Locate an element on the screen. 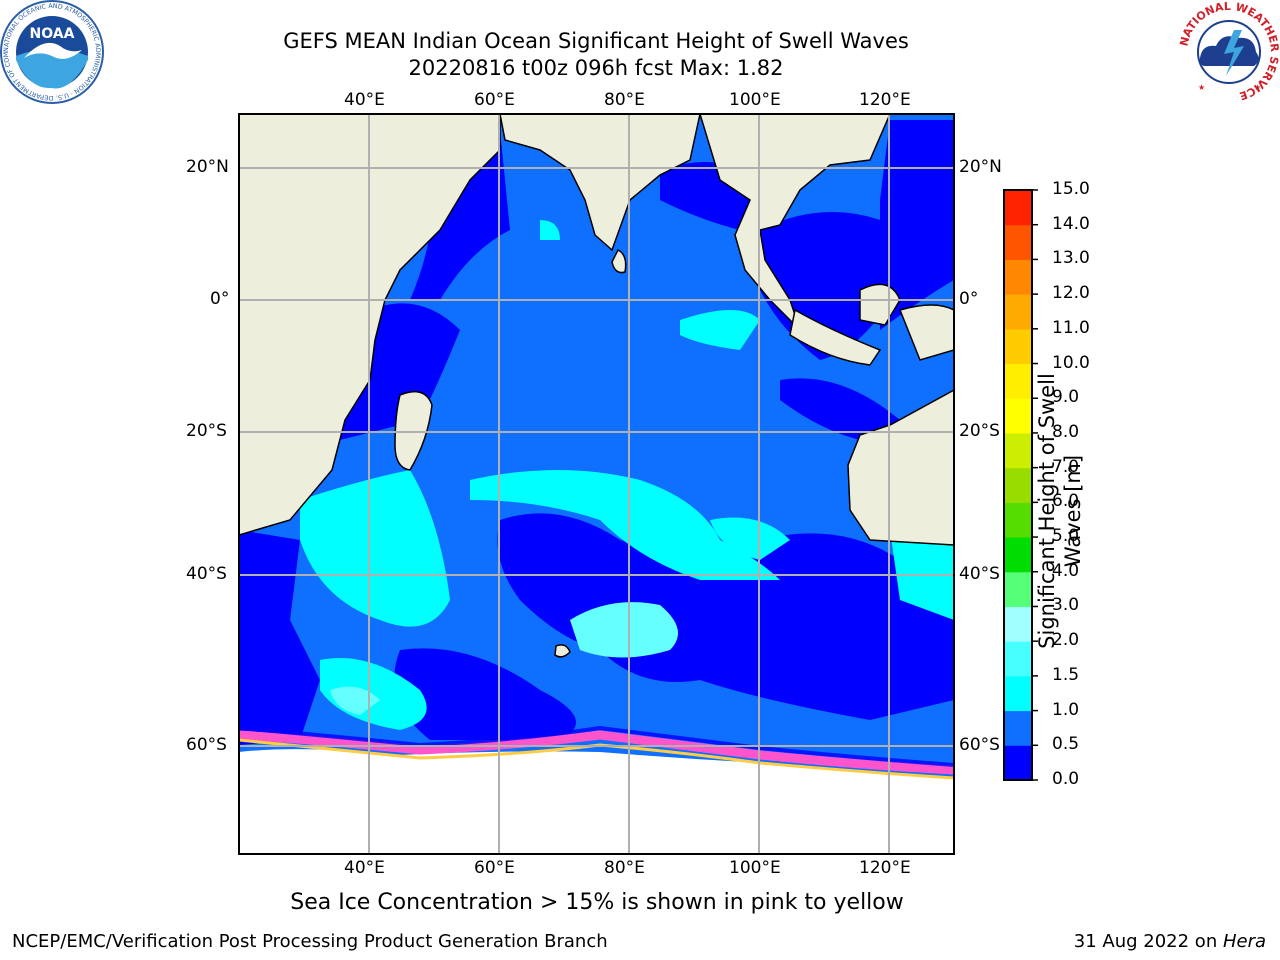 The image size is (1280, 960). lat-label-right-40s: 40°S is located at coordinates (979, 574).